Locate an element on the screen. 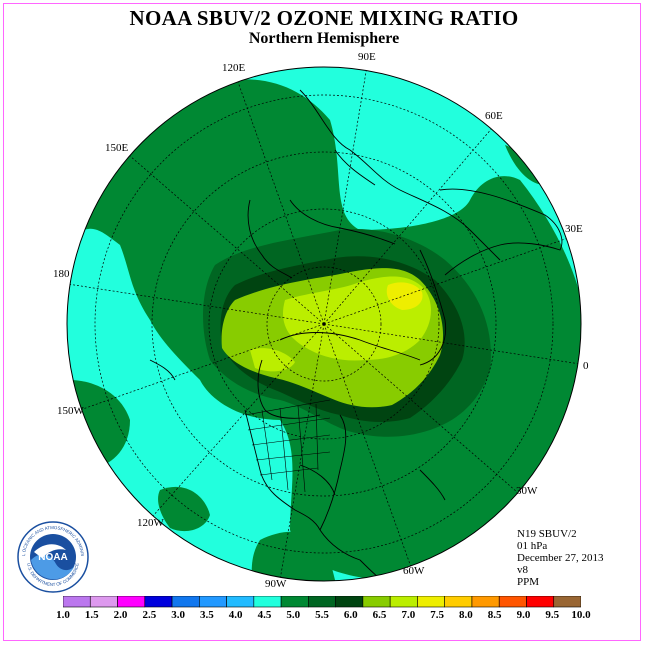 This screenshot has height=648, width=648. colorbar-tick-label: 6.0 is located at coordinates (350, 615).